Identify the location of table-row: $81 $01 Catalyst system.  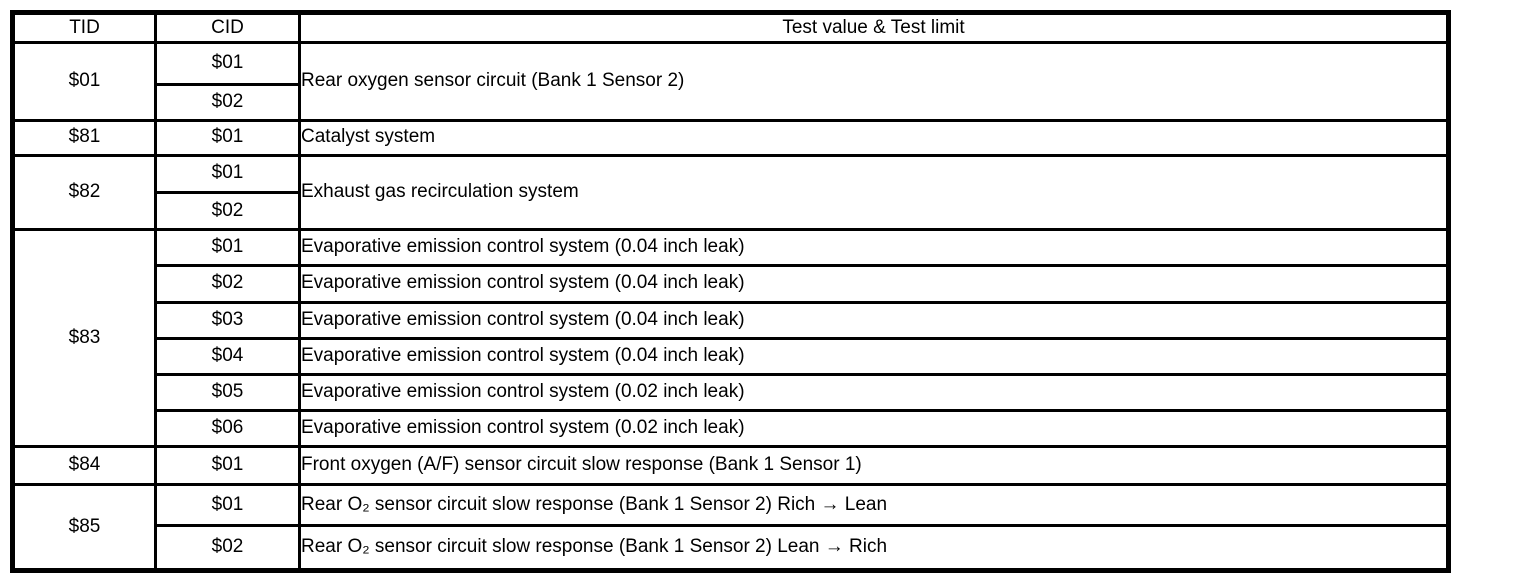
(730, 137).